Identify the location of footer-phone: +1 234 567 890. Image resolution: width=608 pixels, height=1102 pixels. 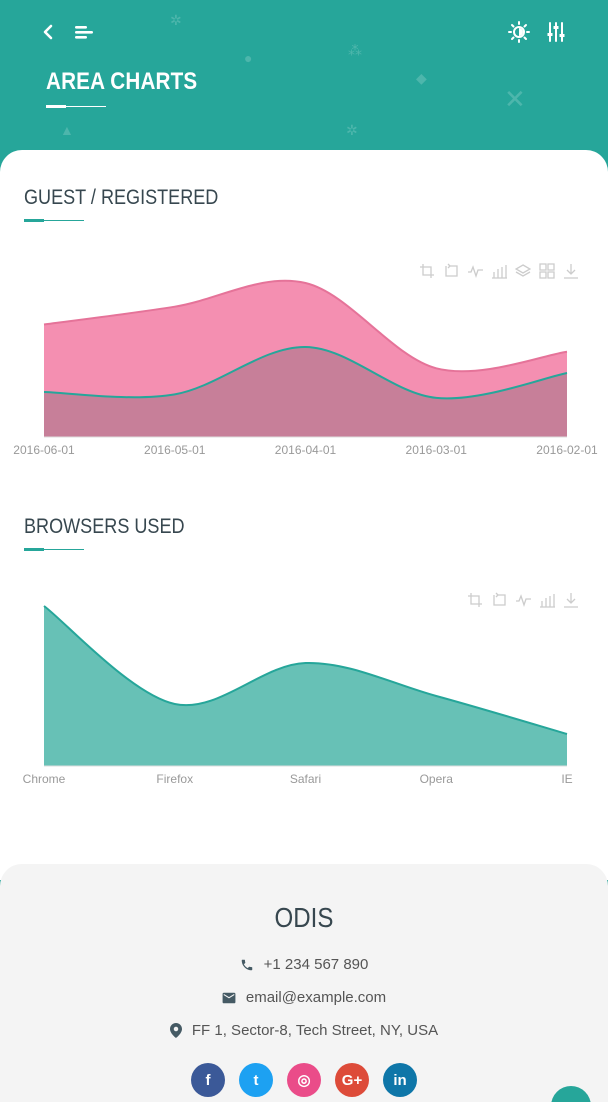
(304, 964).